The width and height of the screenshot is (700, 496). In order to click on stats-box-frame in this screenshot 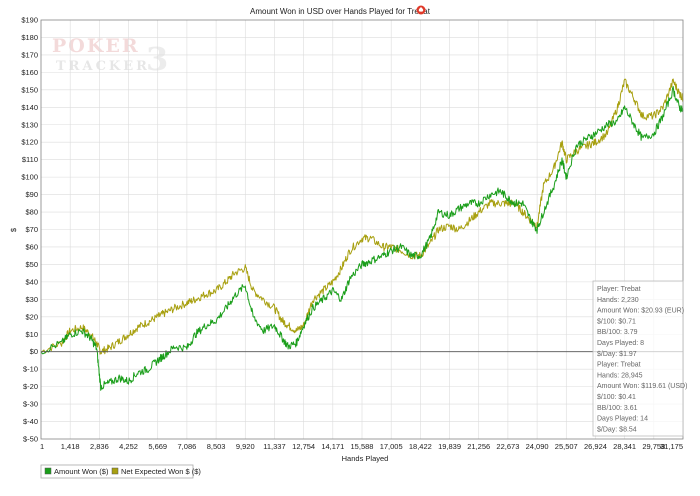, I will do `click(638, 358)`.